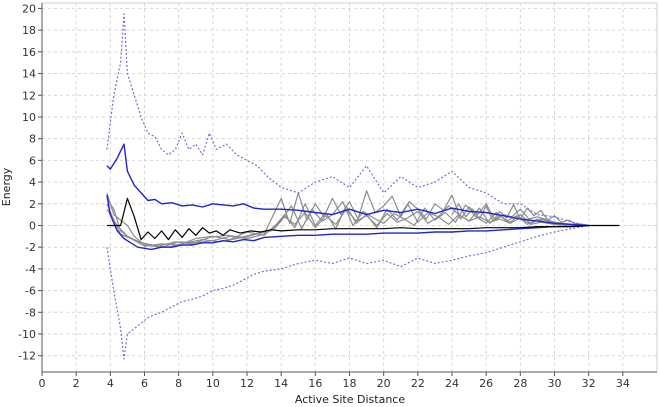 The width and height of the screenshot is (660, 407). Describe the element at coordinates (32, 204) in the screenshot. I see `y-tick-label: 2` at that location.